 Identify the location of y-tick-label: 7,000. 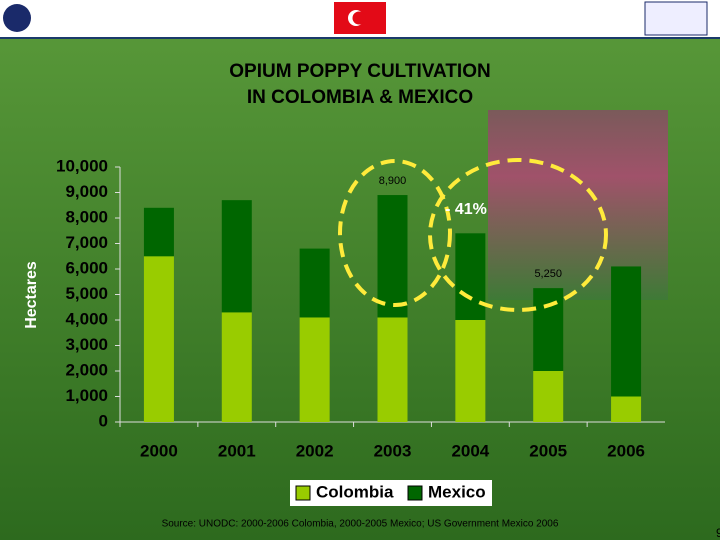
(86, 242).